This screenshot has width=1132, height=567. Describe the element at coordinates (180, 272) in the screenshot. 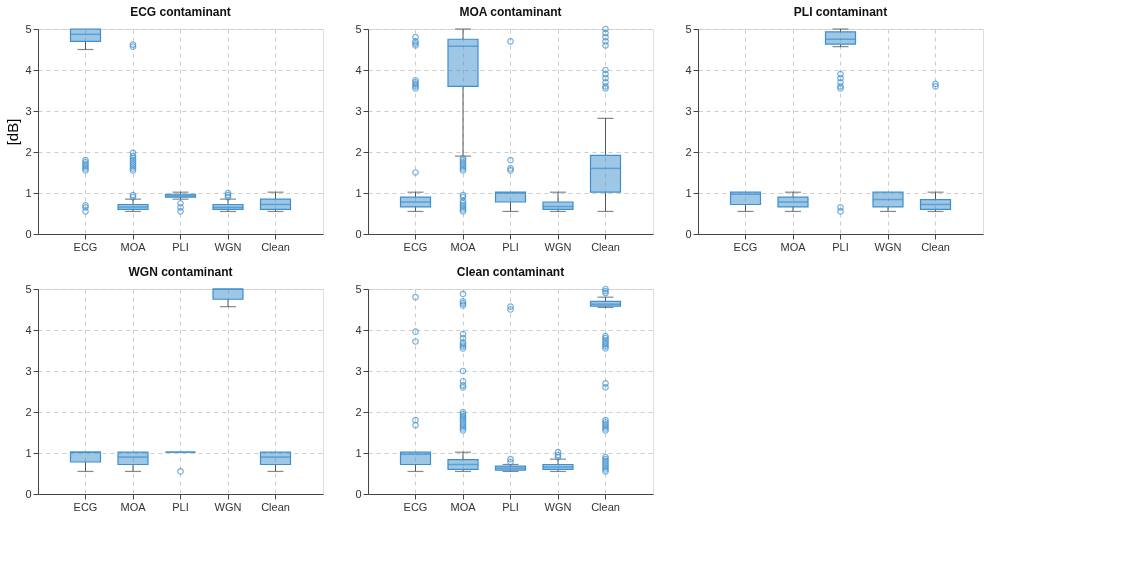

I see `chart-title: WGN contaminant` at that location.